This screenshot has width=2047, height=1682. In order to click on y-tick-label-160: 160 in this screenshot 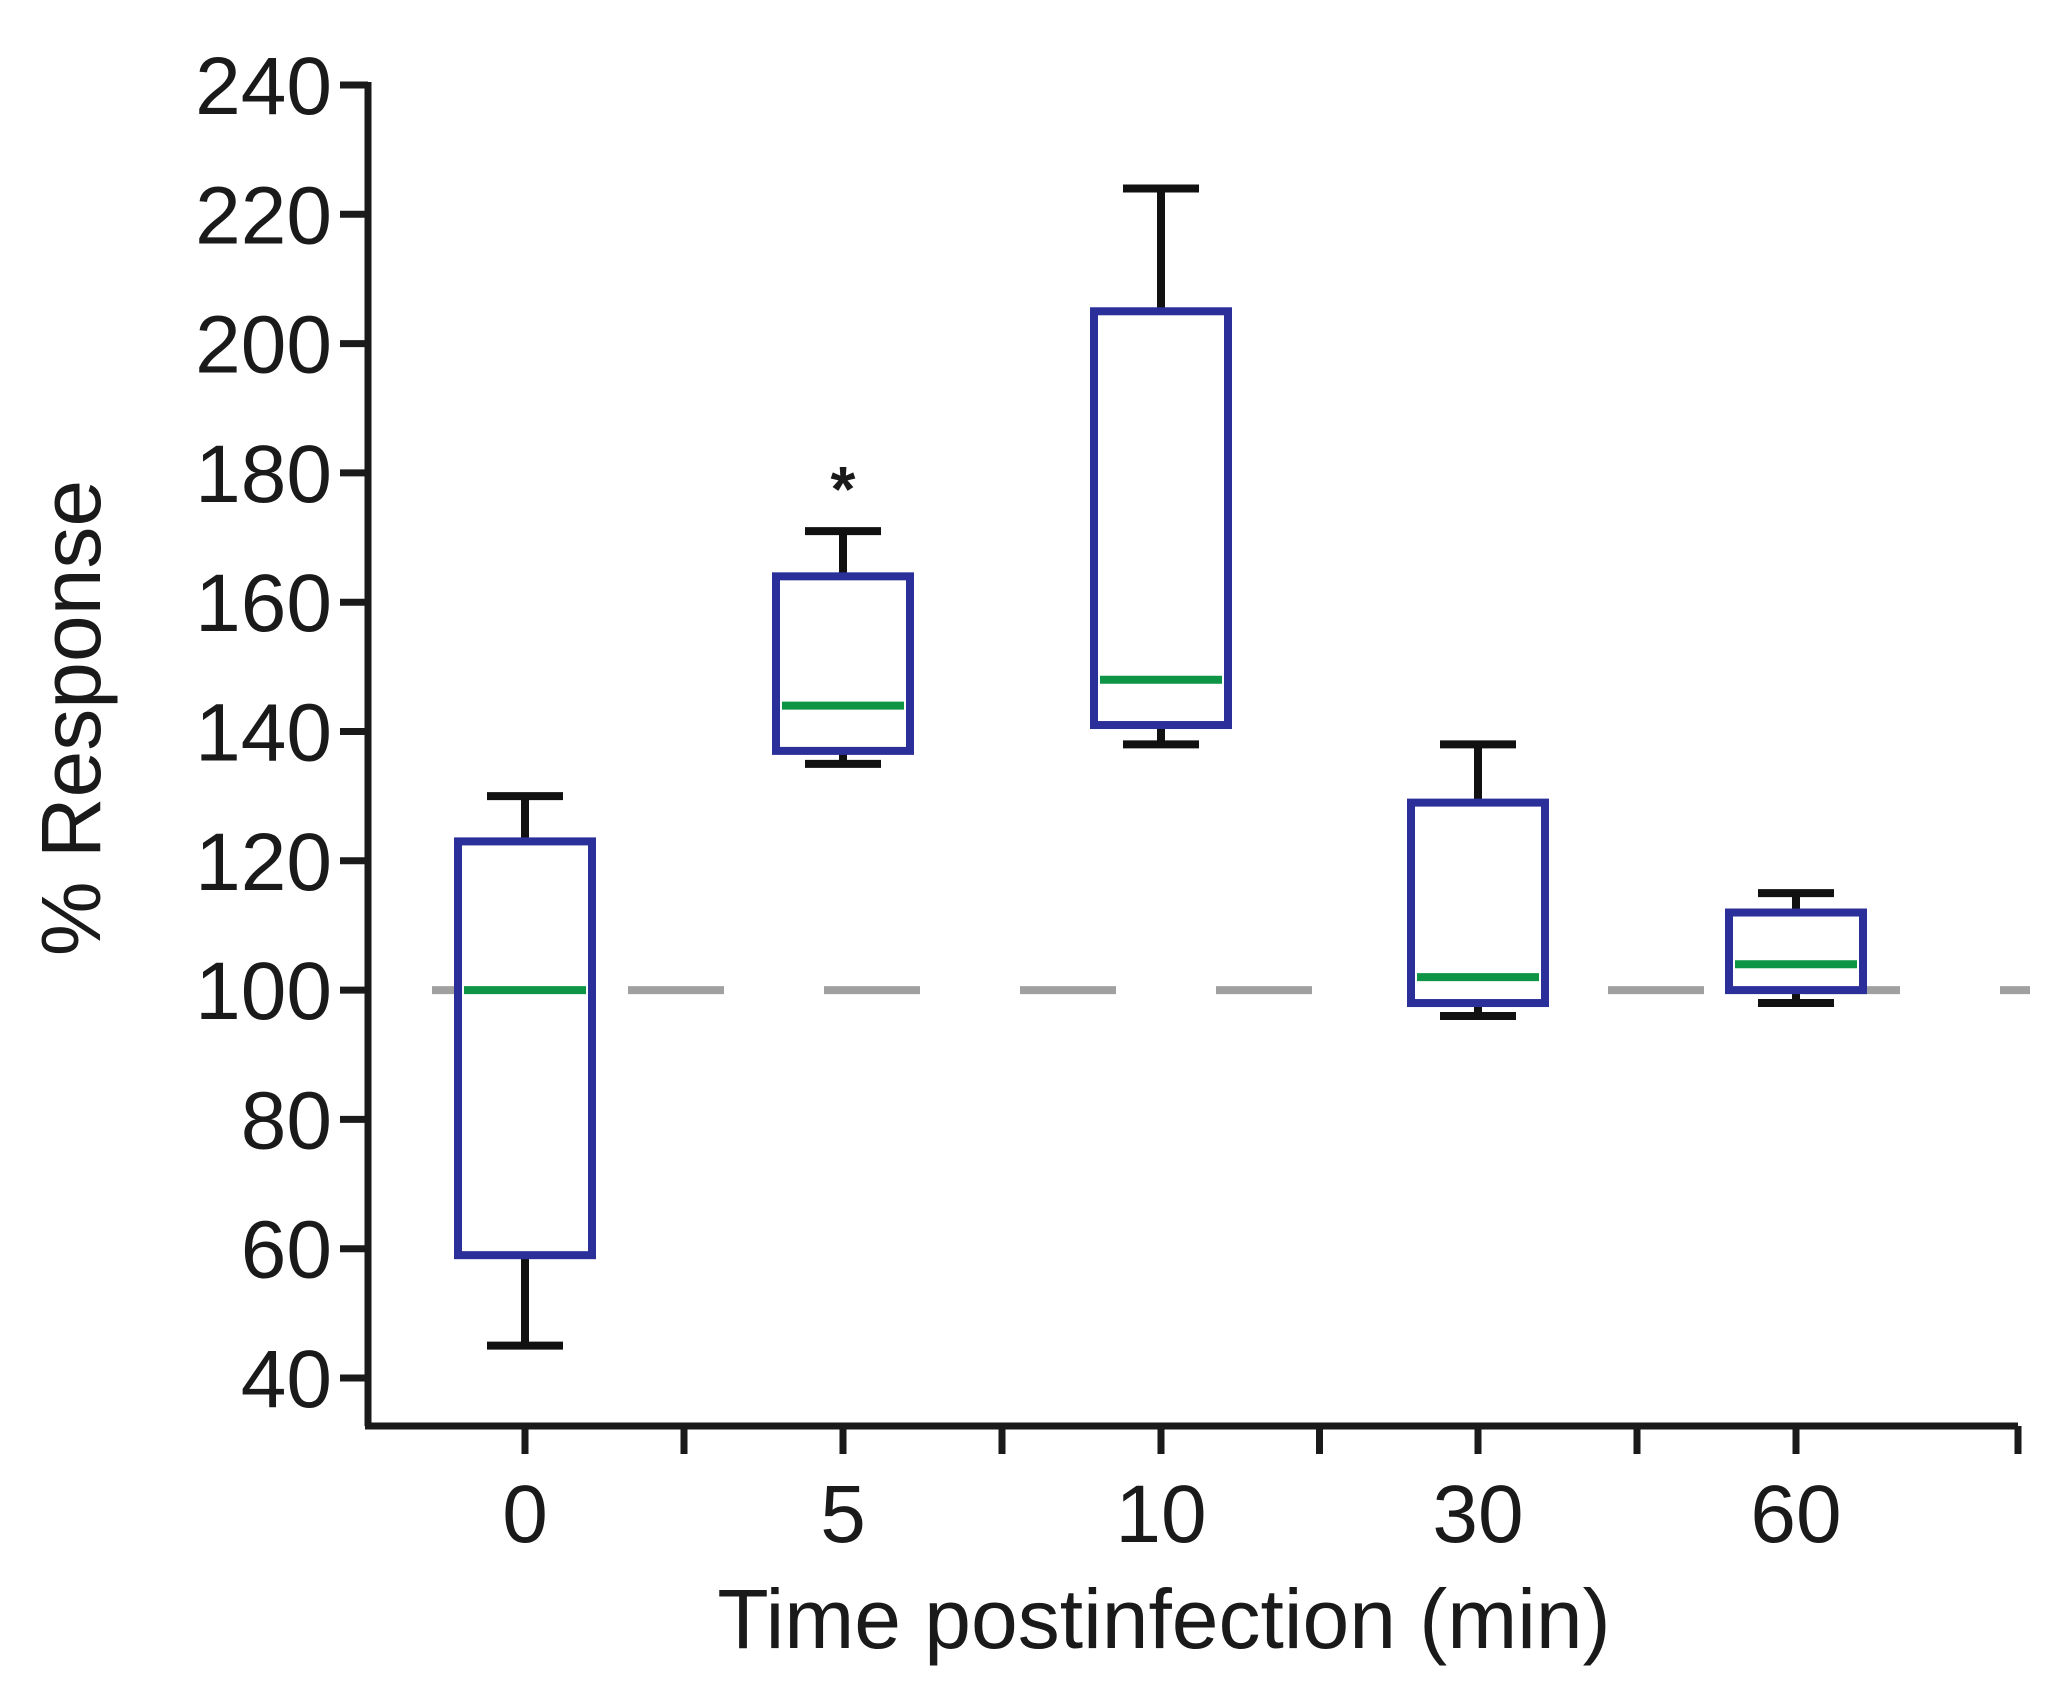, I will do `click(263, 603)`.